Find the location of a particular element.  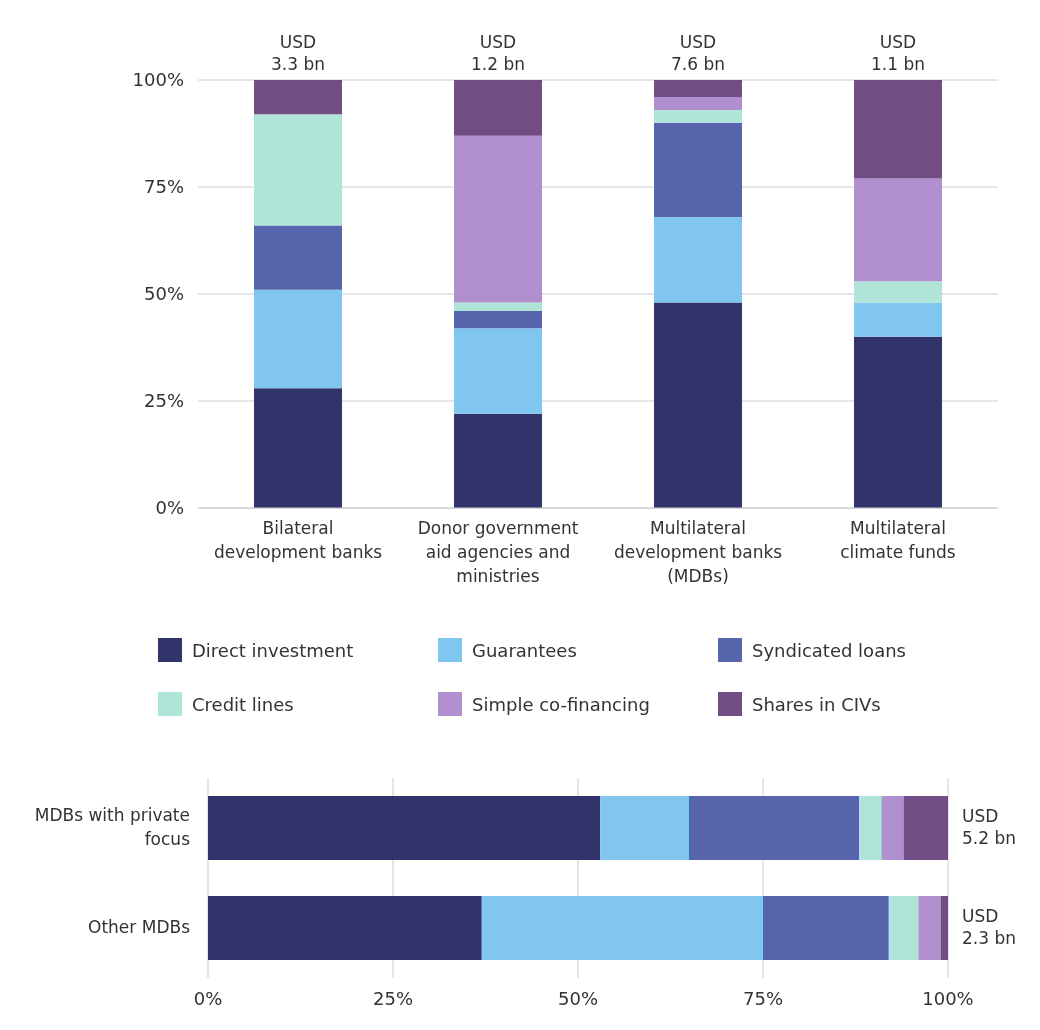

y-tick-label: 25% is located at coordinates (163, 401).